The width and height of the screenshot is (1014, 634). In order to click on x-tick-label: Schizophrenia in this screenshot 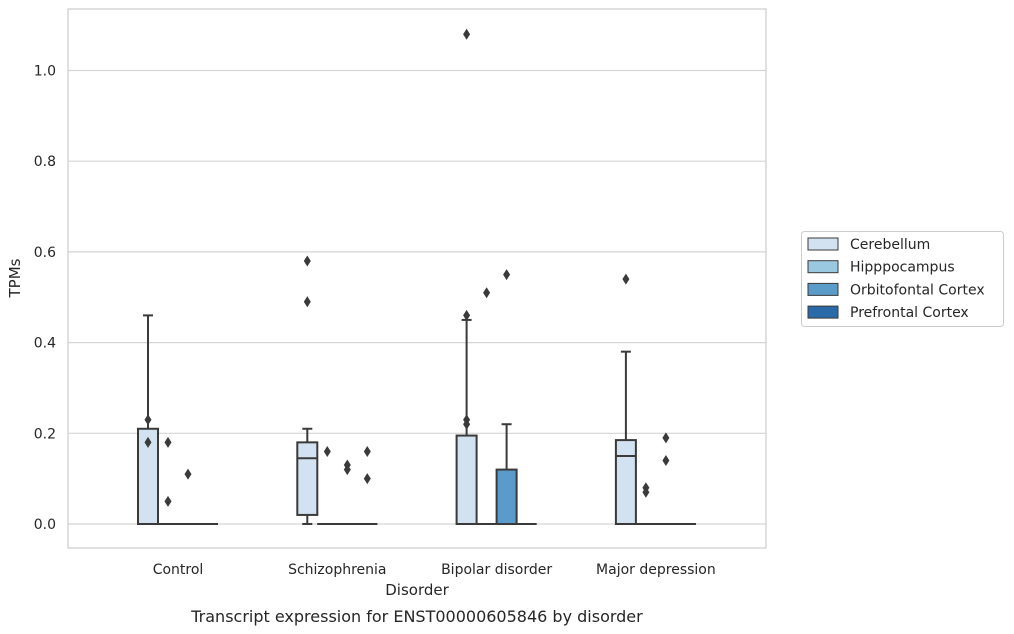, I will do `click(337, 570)`.